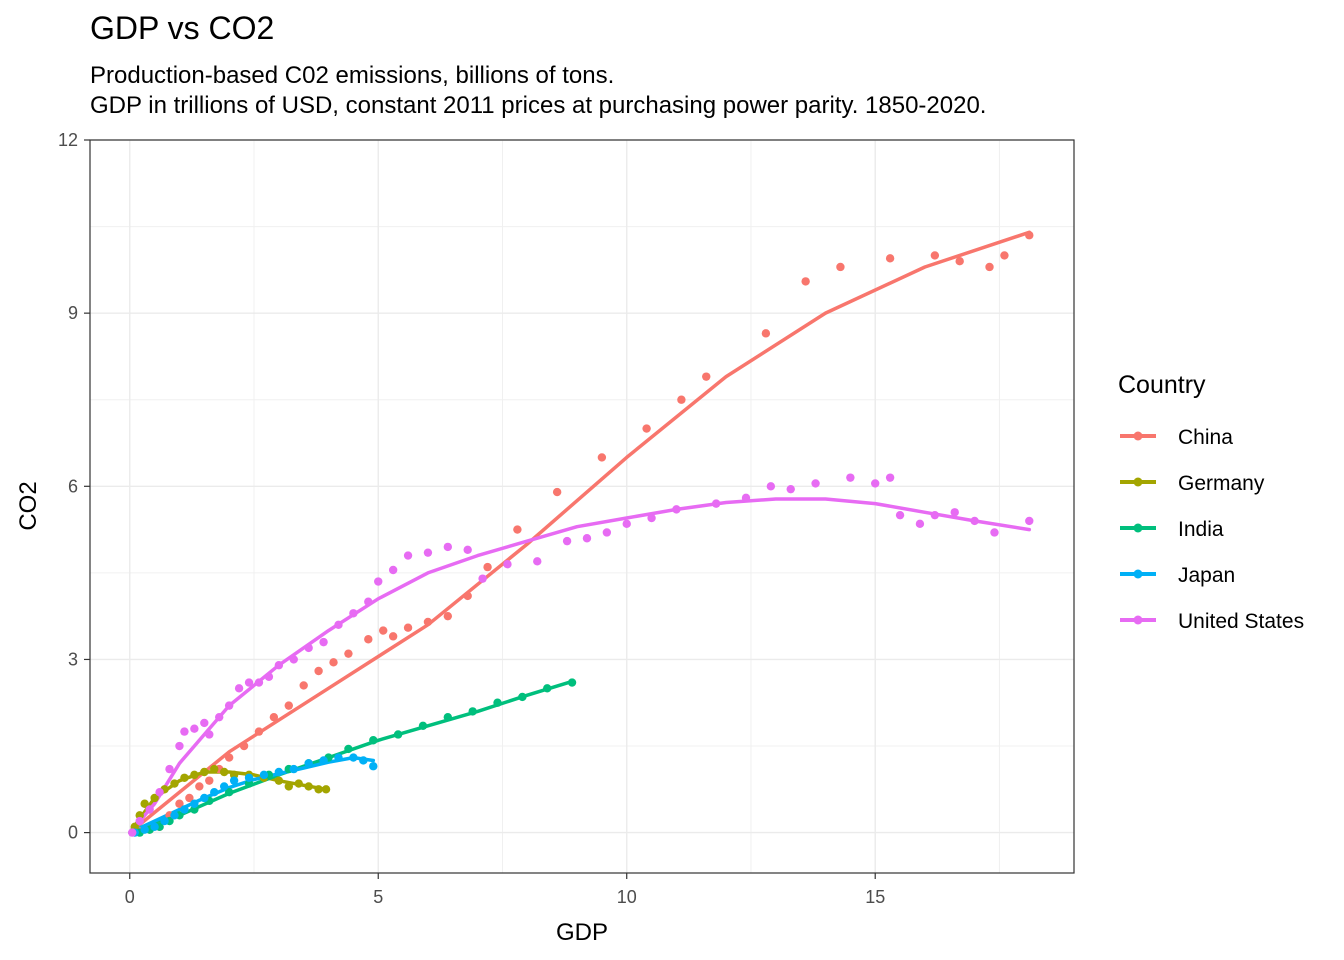 The width and height of the screenshot is (1344, 960). Describe the element at coordinates (582, 932) in the screenshot. I see `x-axis-title: GDP` at that location.